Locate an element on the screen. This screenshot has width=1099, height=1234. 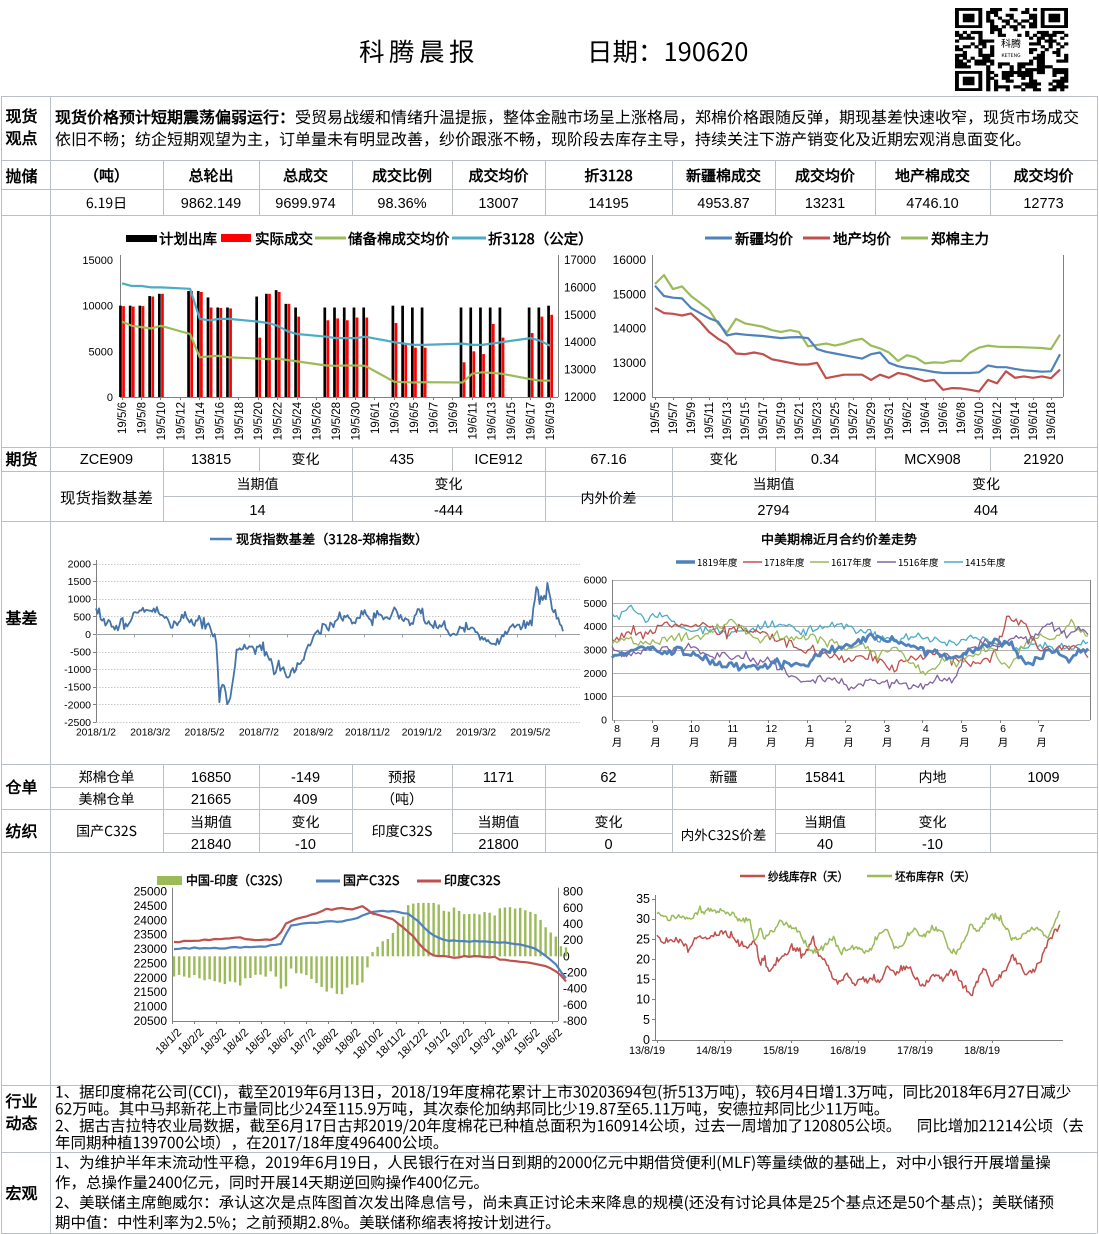
svg-text: 15841 is located at coordinates (825, 778).